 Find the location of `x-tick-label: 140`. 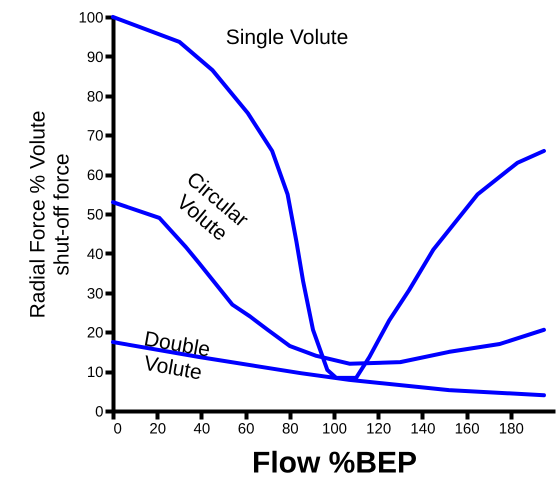

x-tick-label: 140 is located at coordinates (423, 429).